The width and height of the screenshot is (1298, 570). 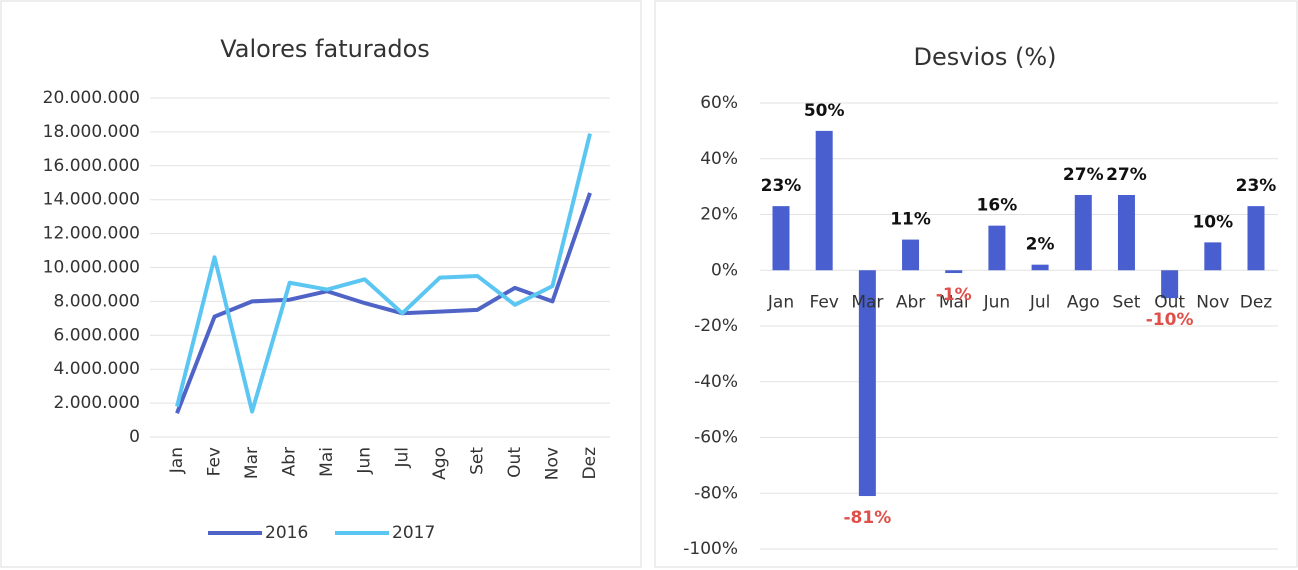 I want to click on y-tick-label: 2.000.000, so click(x=96, y=403).